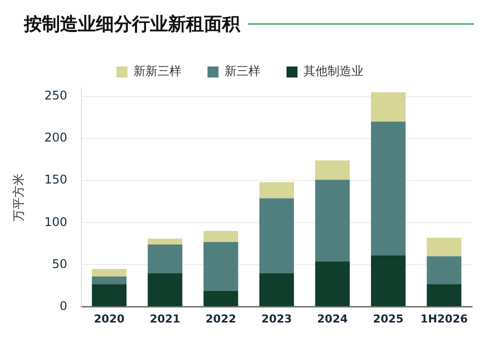  Describe the element at coordinates (56, 137) in the screenshot. I see `y-tick-label: 200` at that location.